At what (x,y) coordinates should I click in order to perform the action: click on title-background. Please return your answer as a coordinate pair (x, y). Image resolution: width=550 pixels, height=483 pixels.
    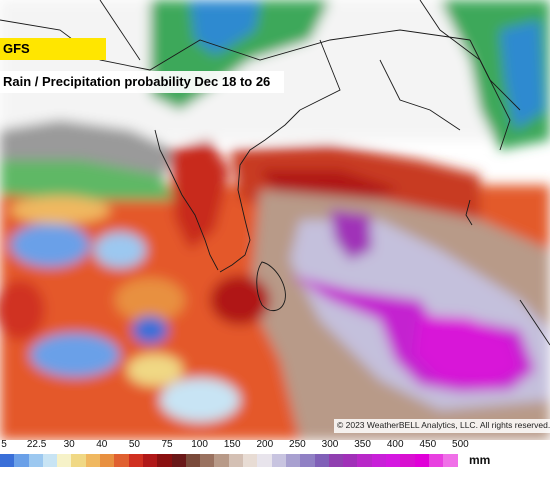
    Looking at the image, I should click on (142, 82).